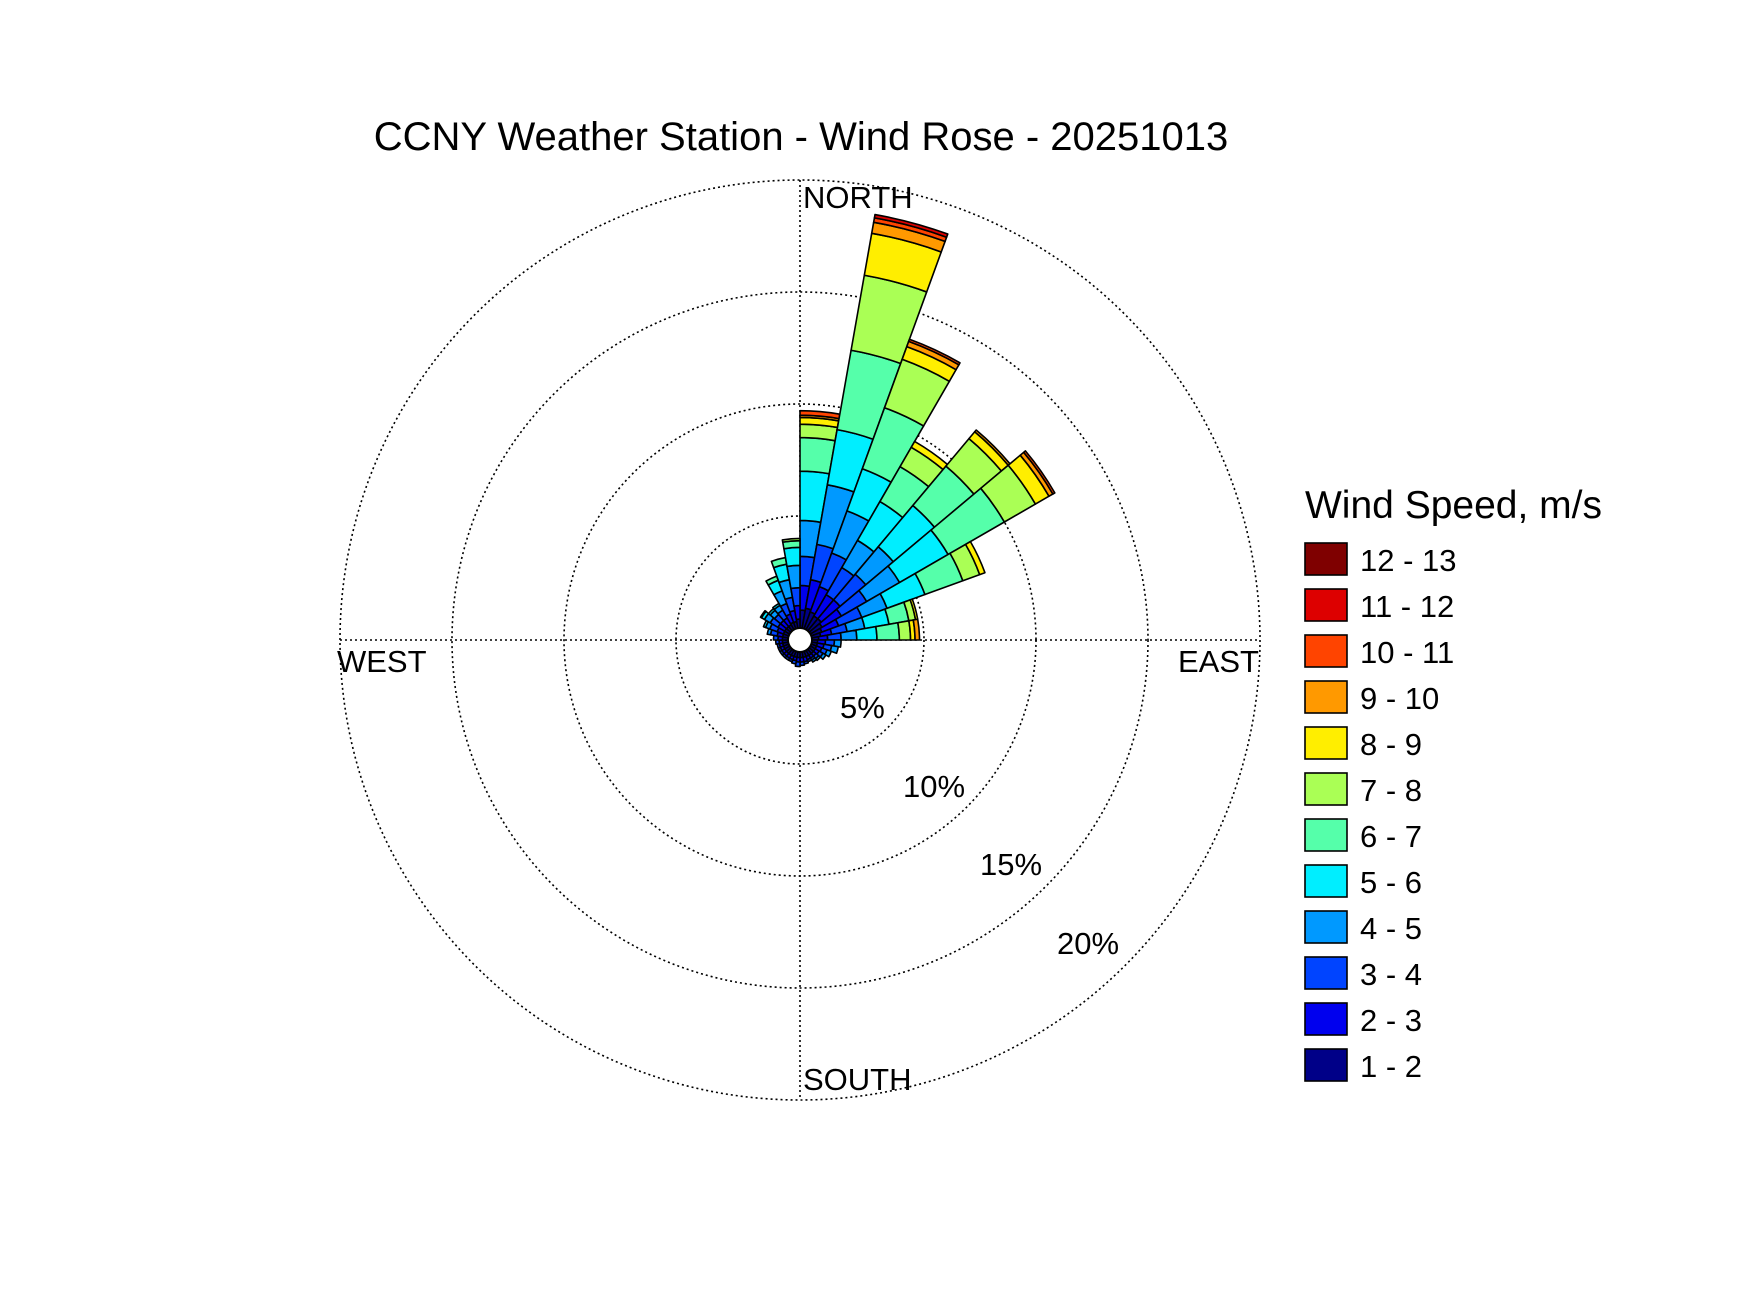  I want to click on legend-label: 1 - 2, so click(1391, 1066).